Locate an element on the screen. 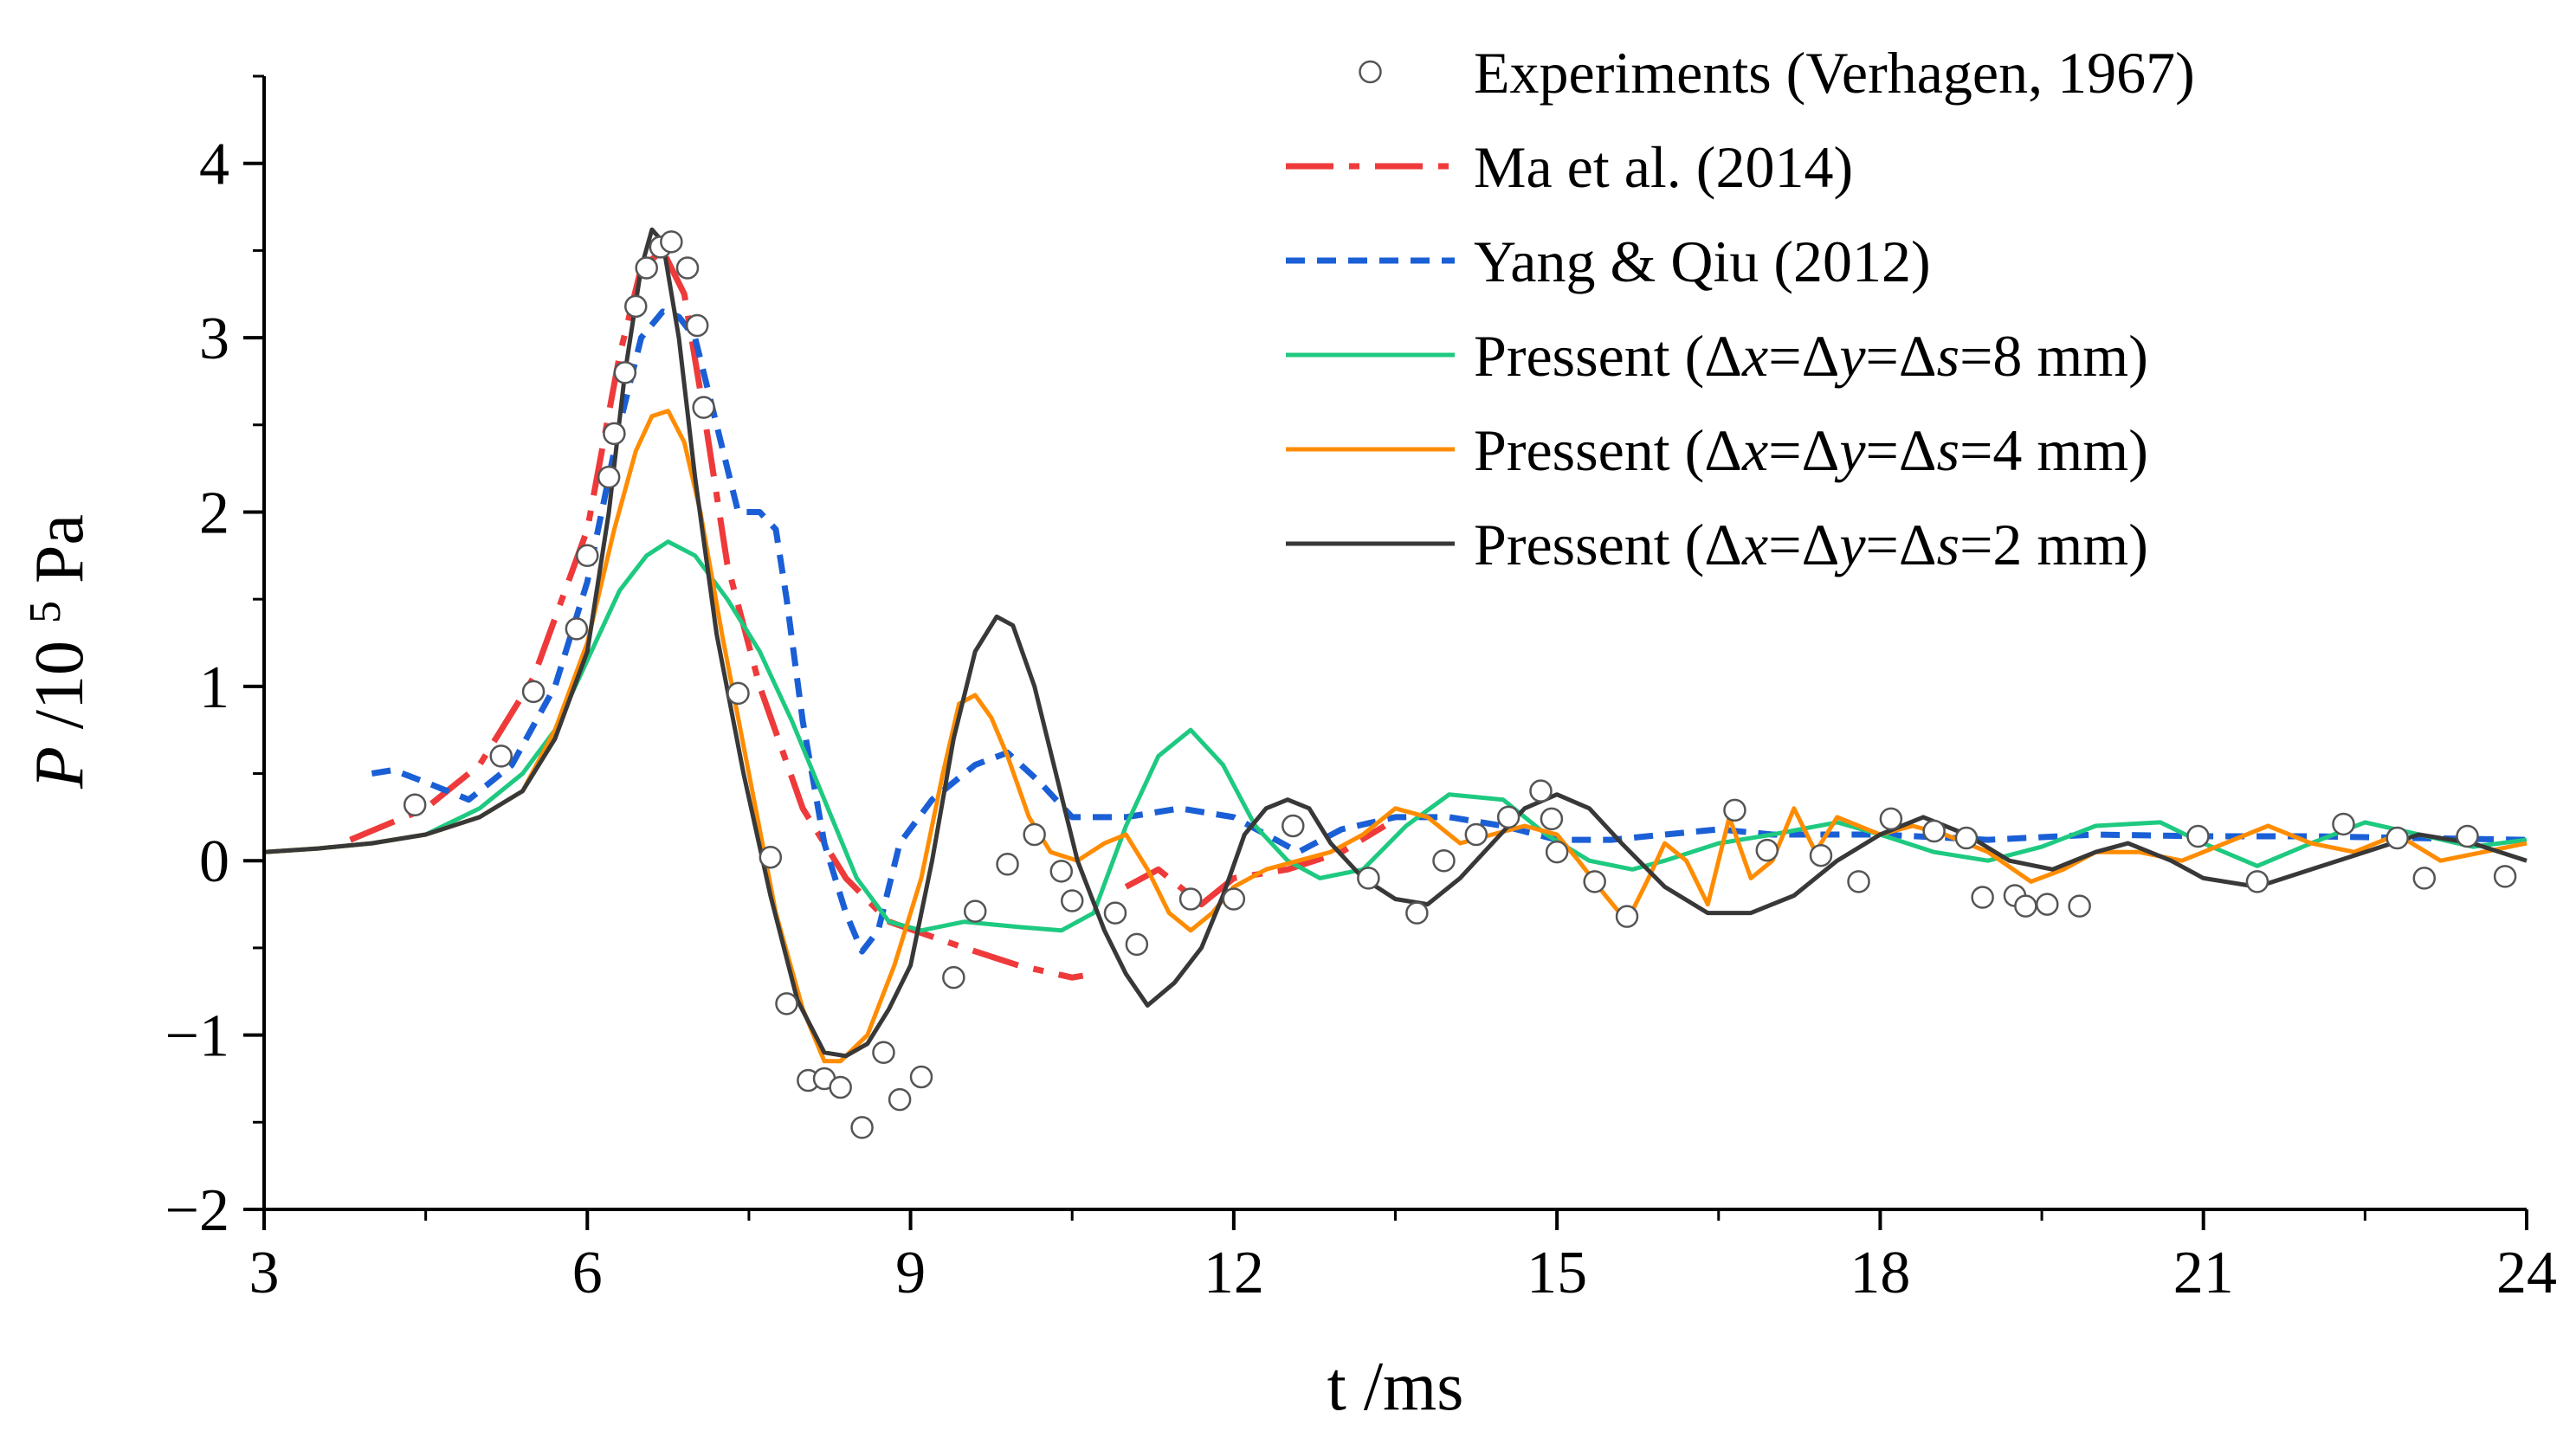 The image size is (2576, 1444). legend-item-p8: Pressent (Δx=Δy=Δs=8 mm) is located at coordinates (1717, 356).